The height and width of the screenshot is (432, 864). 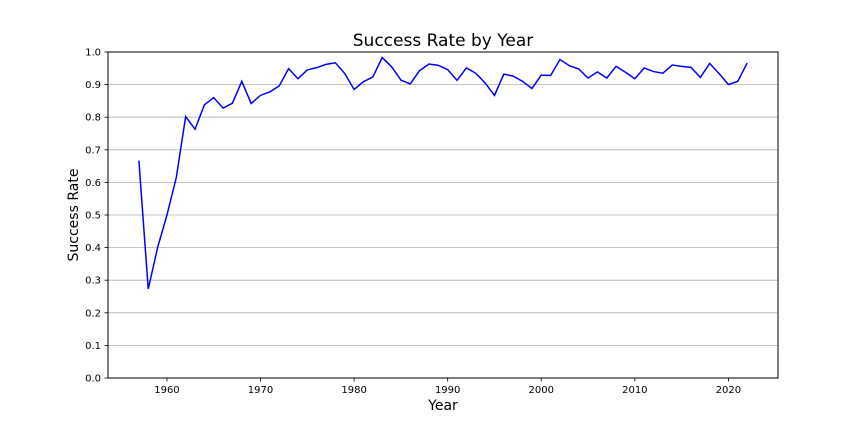 What do you see at coordinates (634, 390) in the screenshot?
I see `x-tick-label: 2010` at bounding box center [634, 390].